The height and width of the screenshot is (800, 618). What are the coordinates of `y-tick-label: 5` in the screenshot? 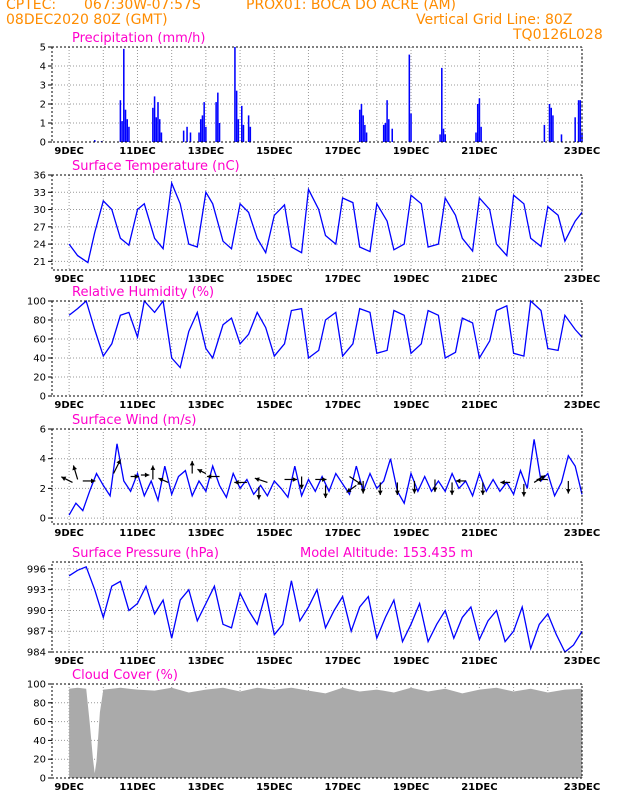 It's located at (43, 48).